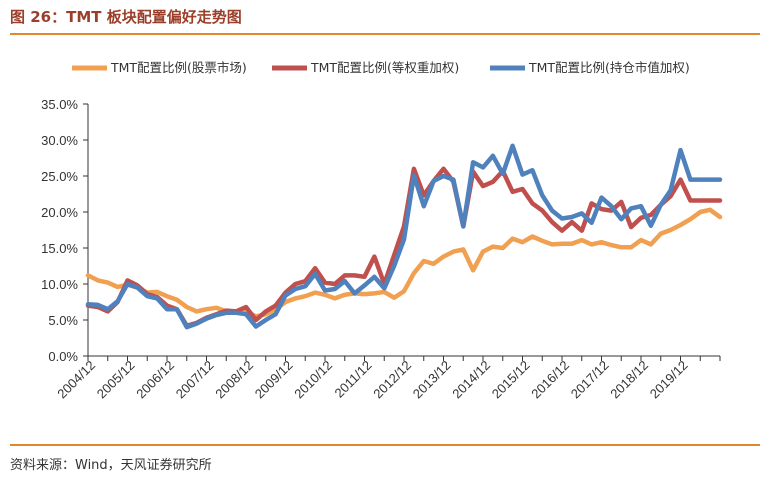  Describe the element at coordinates (432, 380) in the screenshot. I see `x-tick-label: 2013/12` at that location.